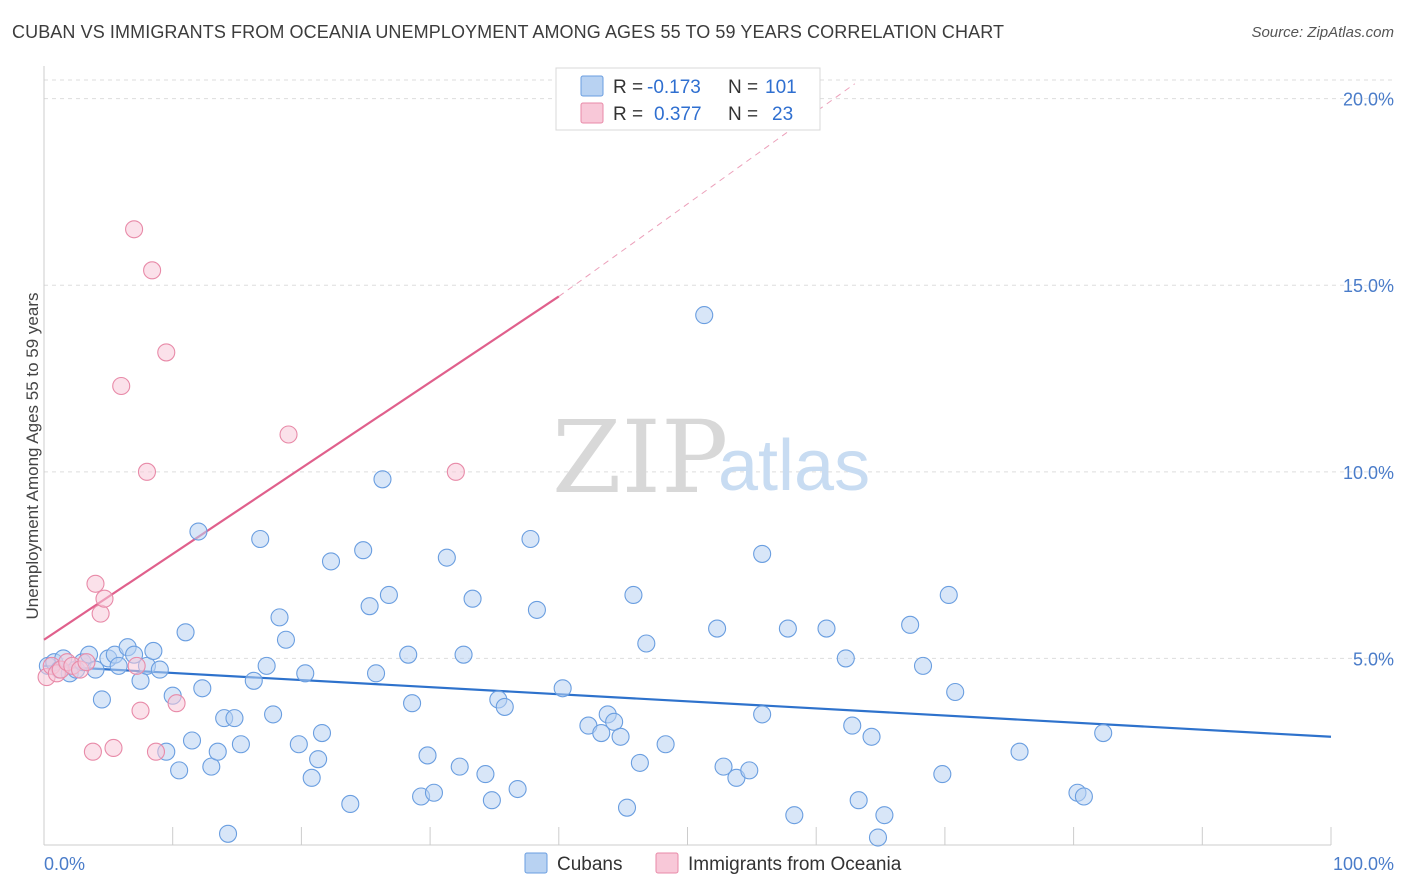 Image resolution: width=1406 pixels, height=892 pixels. I want to click on legend-n-value: 23, so click(782, 114).